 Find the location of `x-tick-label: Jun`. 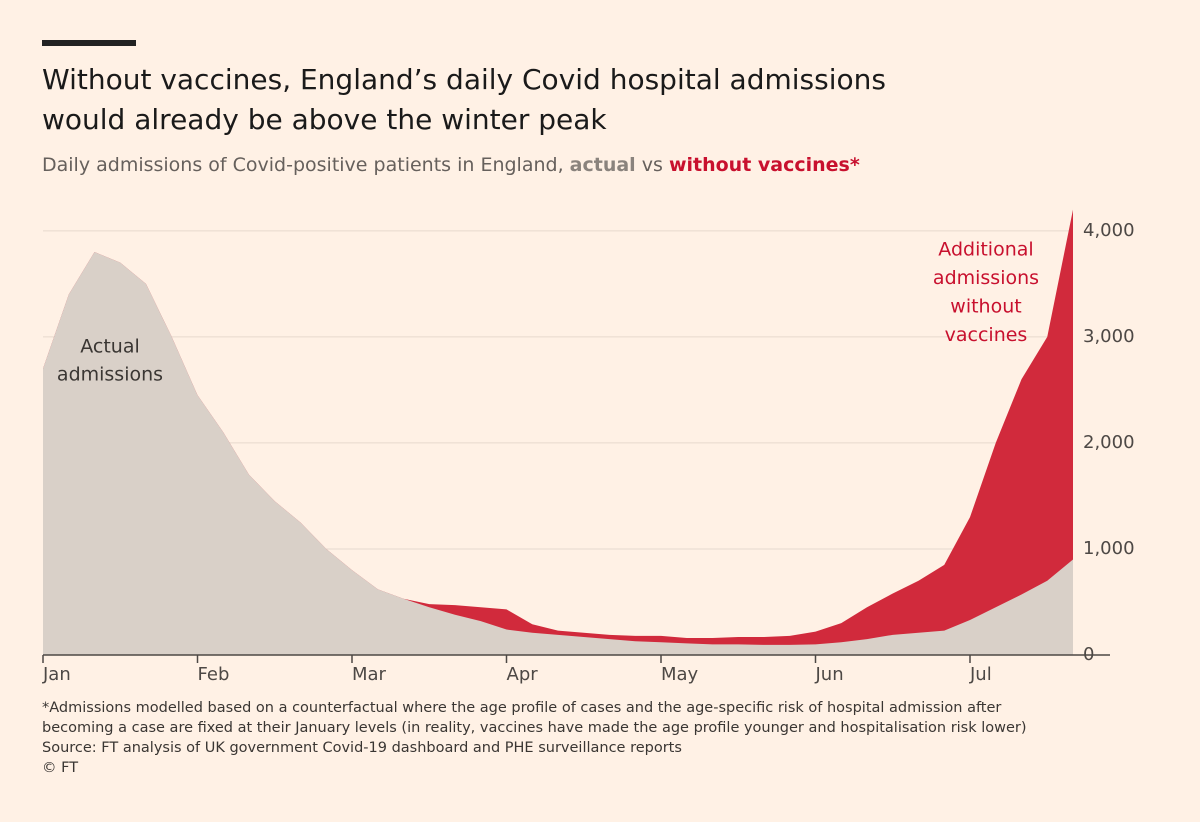

x-tick-label: Jun is located at coordinates (829, 674).